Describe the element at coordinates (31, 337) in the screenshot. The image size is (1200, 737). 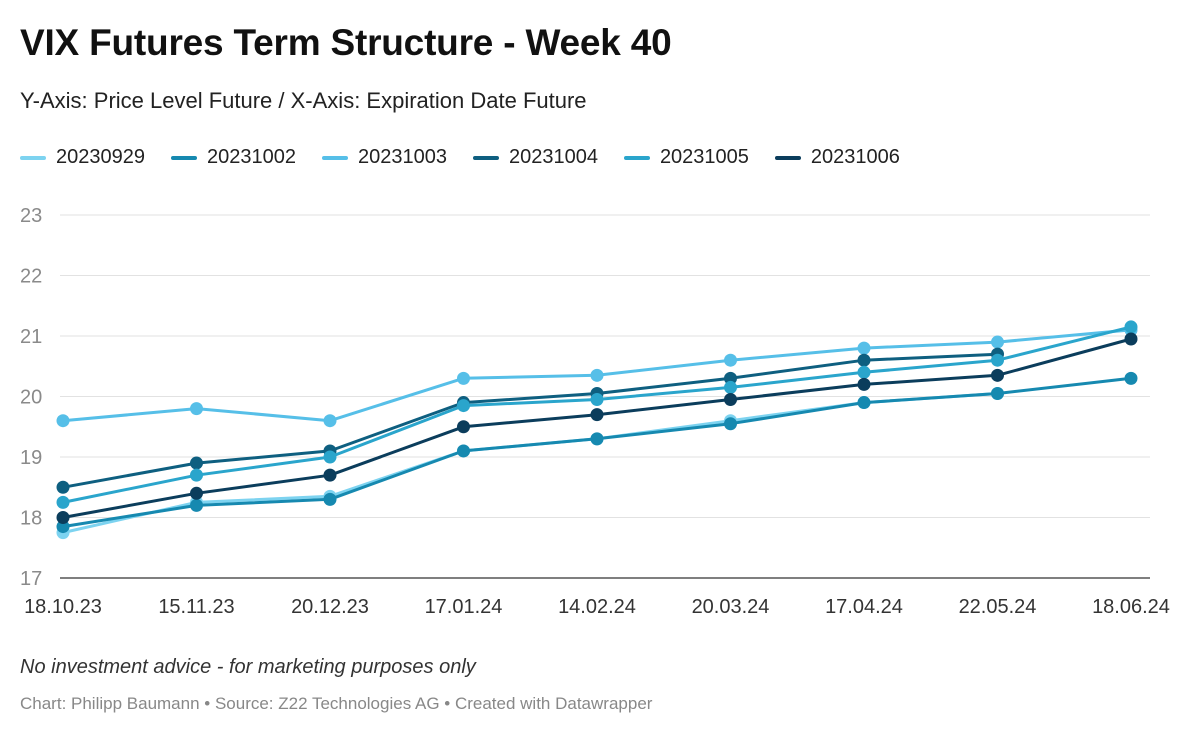
I see `y-tick-label: 21` at that location.